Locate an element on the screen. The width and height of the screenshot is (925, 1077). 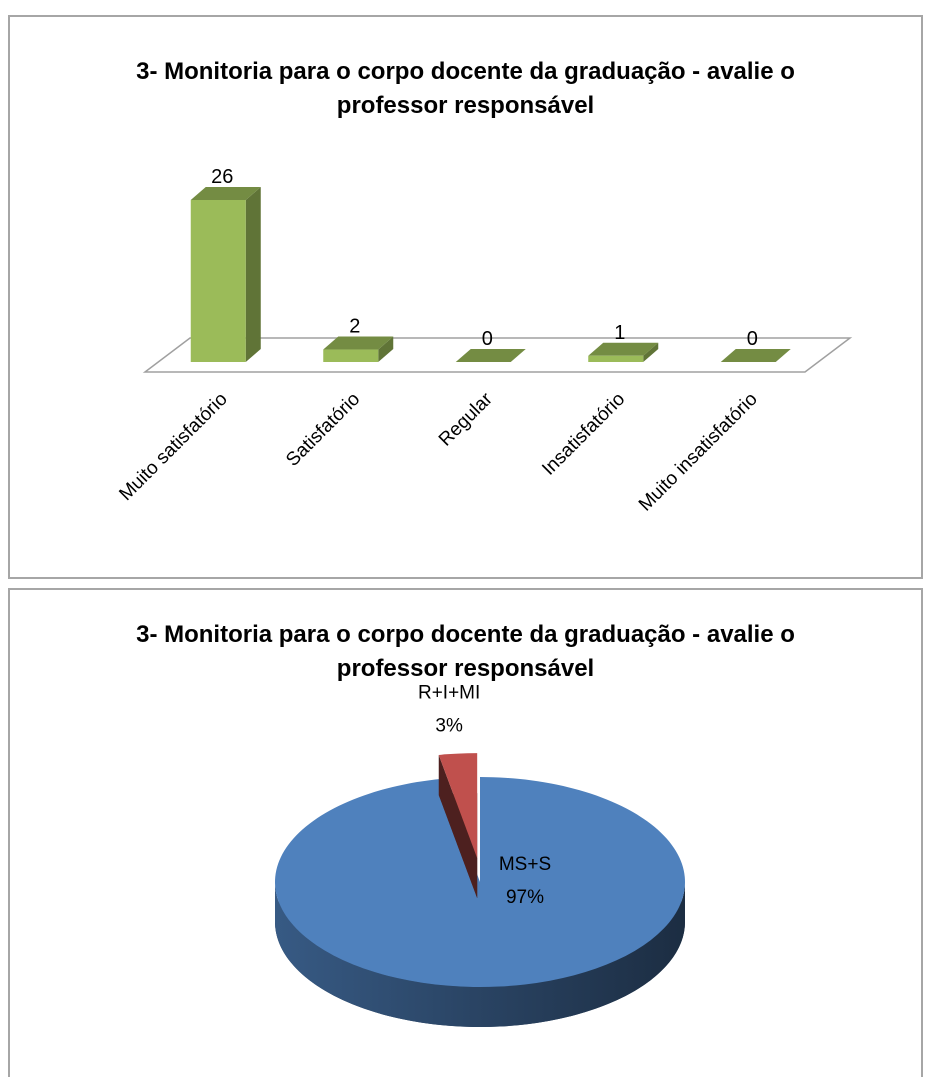
x-tick-label: Muito satisfatório is located at coordinates (173, 447).